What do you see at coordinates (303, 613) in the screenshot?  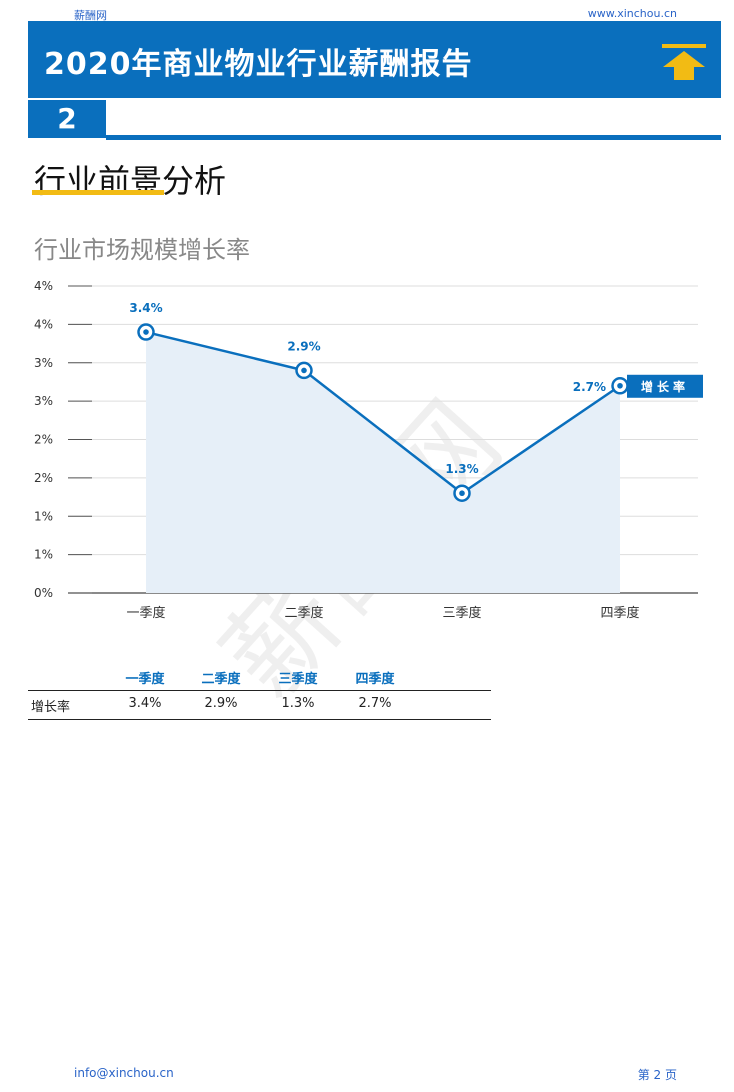 I see `x-tick-label: 二季度` at bounding box center [303, 613].